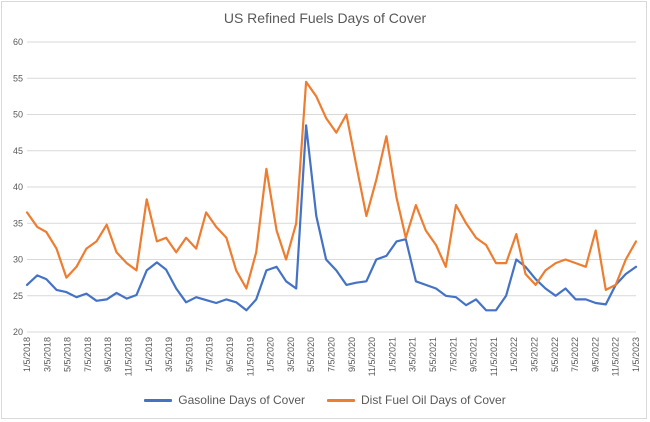  Describe the element at coordinates (18, 115) in the screenshot. I see `y-tick-label: 50` at that location.